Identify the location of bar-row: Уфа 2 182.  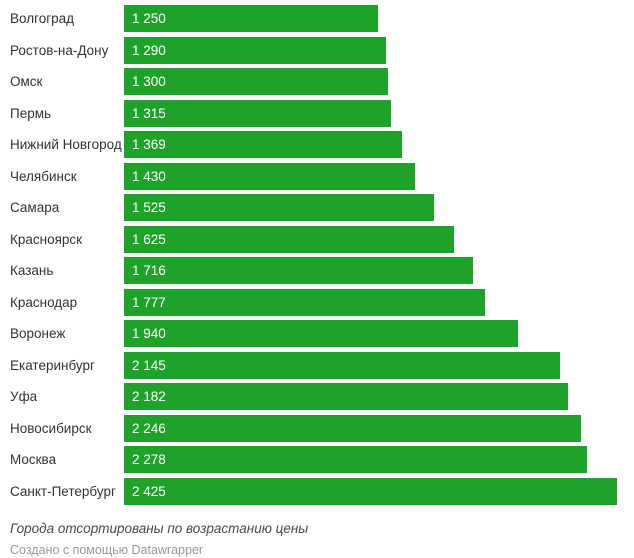
(317, 397).